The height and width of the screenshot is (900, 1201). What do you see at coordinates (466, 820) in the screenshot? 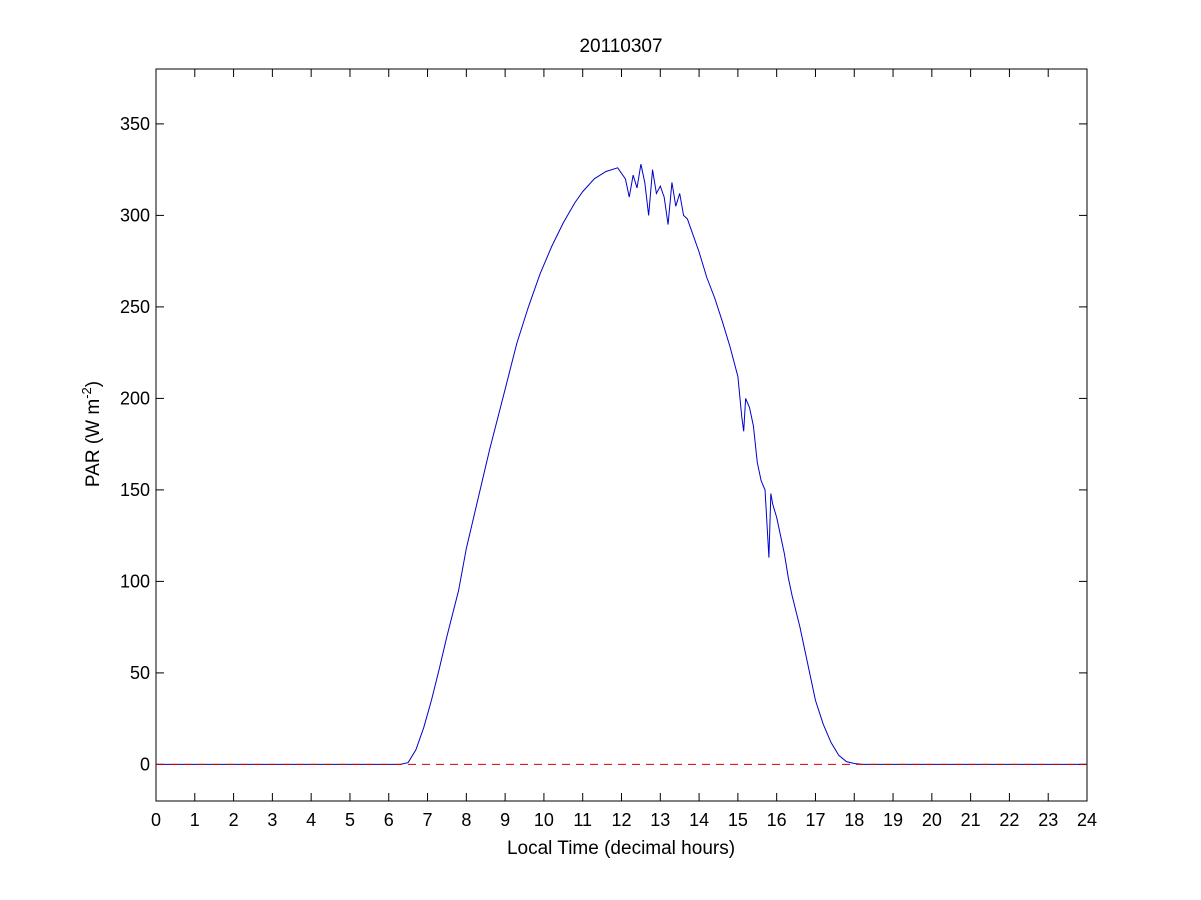
I see `x-tick-label: 8` at bounding box center [466, 820].